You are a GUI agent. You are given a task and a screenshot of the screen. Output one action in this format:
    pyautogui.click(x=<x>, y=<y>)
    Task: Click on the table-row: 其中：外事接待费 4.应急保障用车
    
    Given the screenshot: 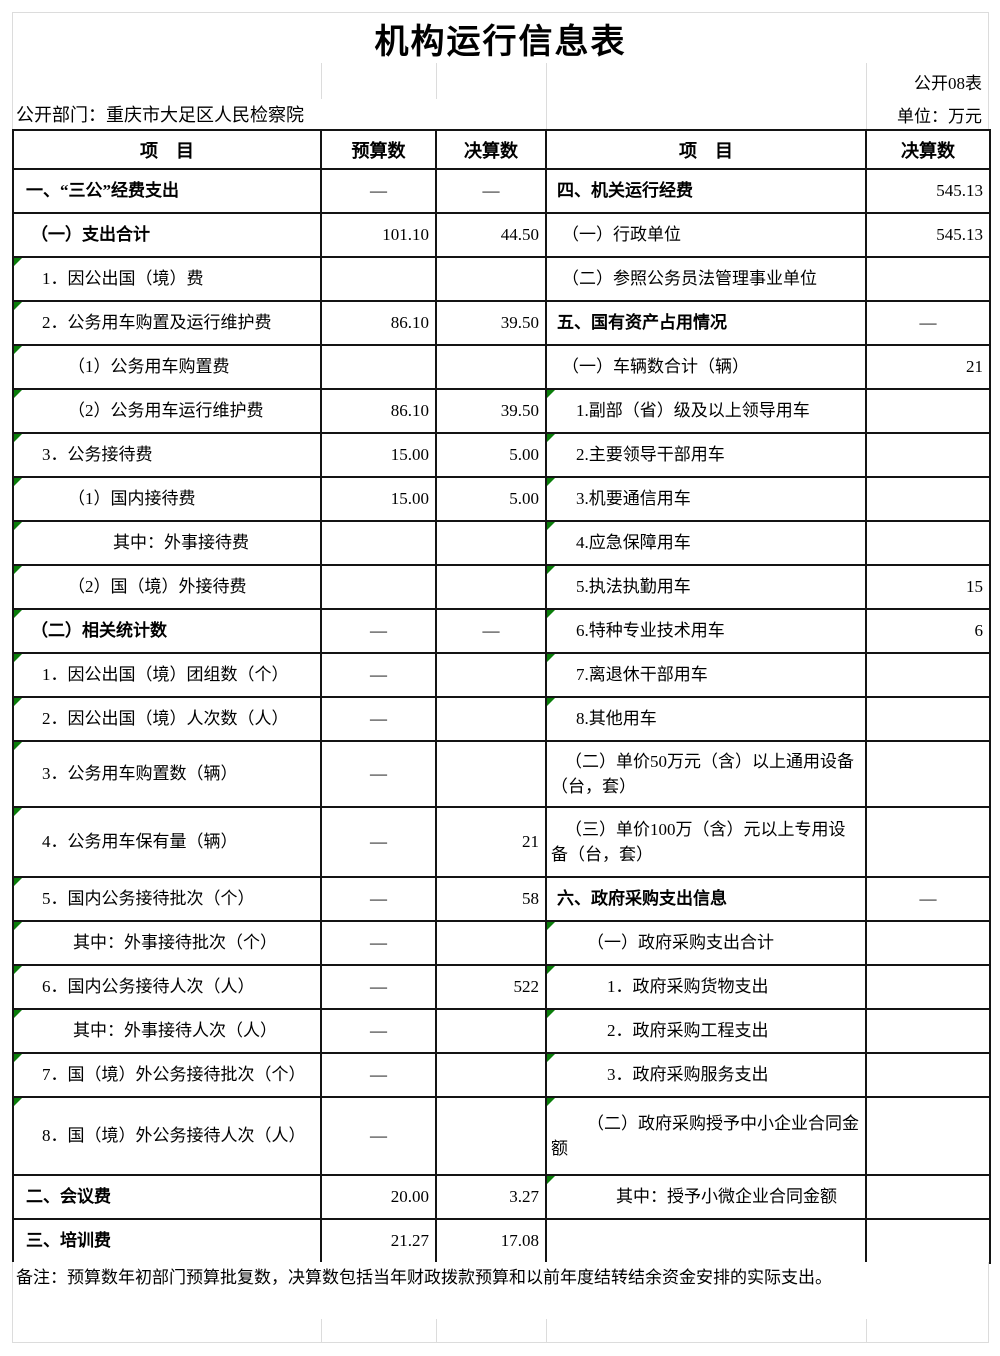 What is the action you would take?
    pyautogui.click(x=501, y=543)
    